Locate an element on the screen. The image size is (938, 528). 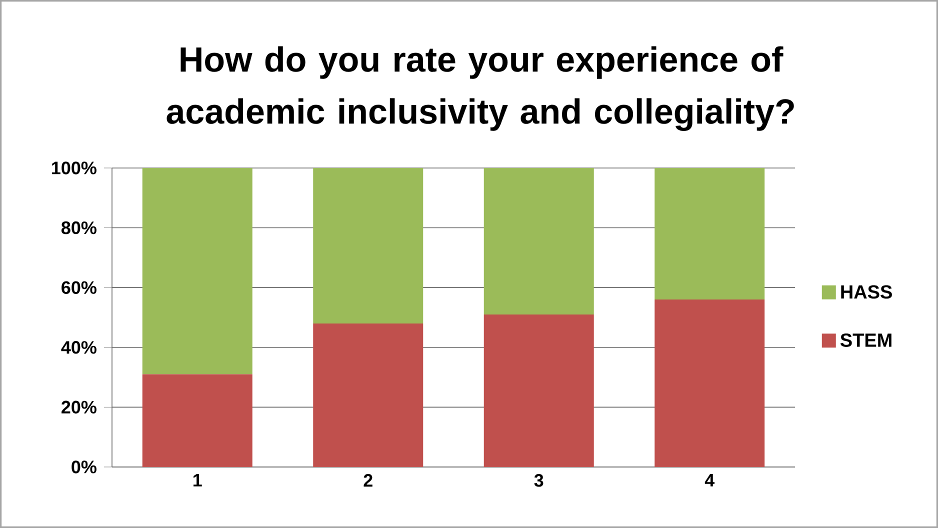
x-tick-label: 4 is located at coordinates (709, 480).